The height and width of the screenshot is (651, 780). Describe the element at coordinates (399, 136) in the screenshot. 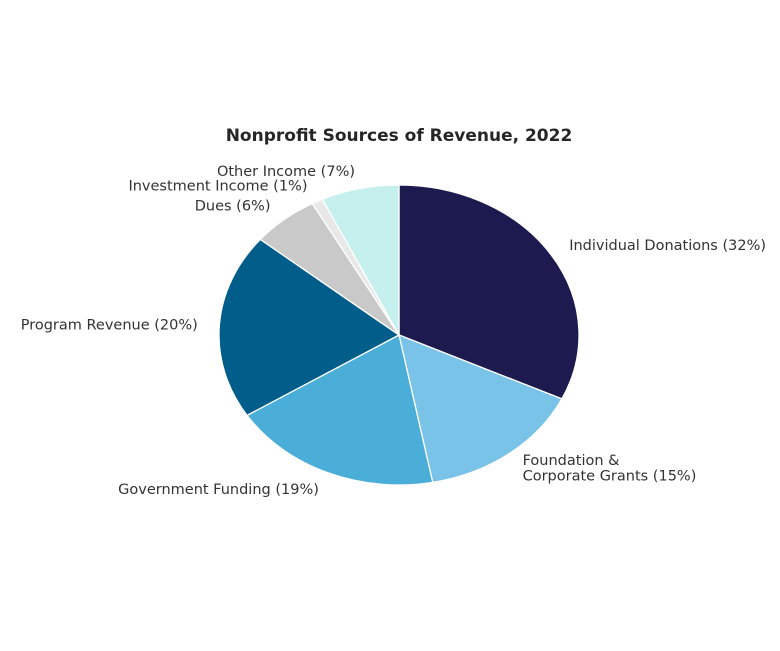

I see `chart-title: Nonprofit Sources of Revenue, 2022` at that location.